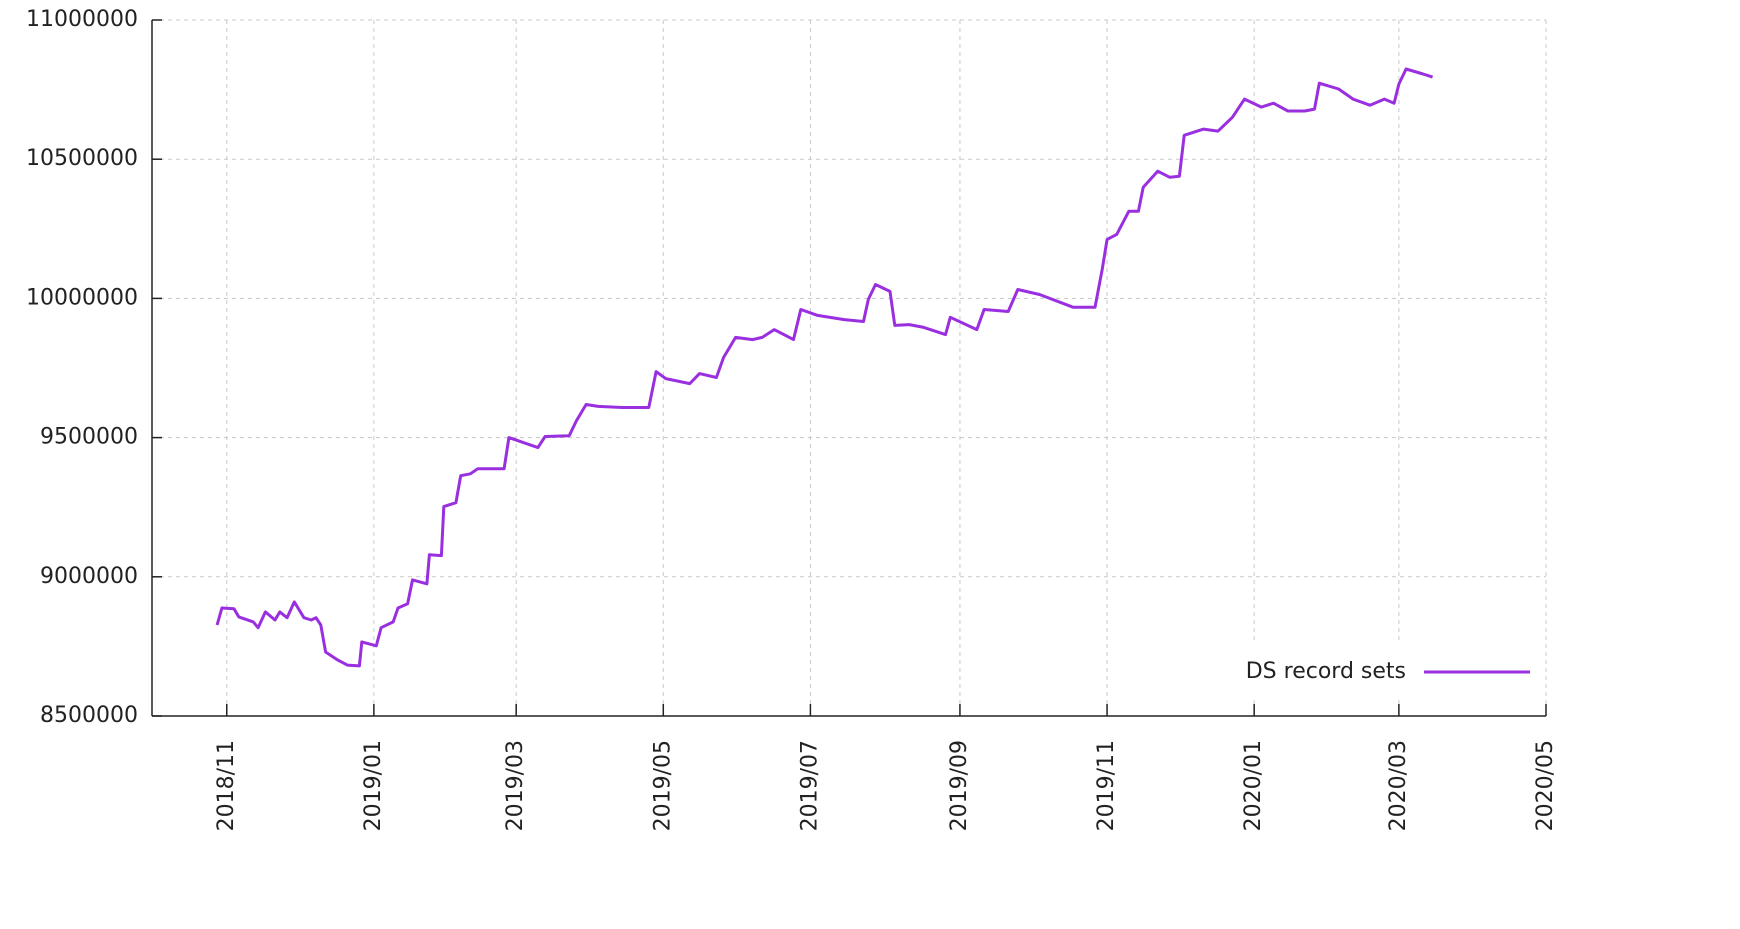 The height and width of the screenshot is (929, 1740). I want to click on x-tick-label: 2019/11, so click(1106, 785).